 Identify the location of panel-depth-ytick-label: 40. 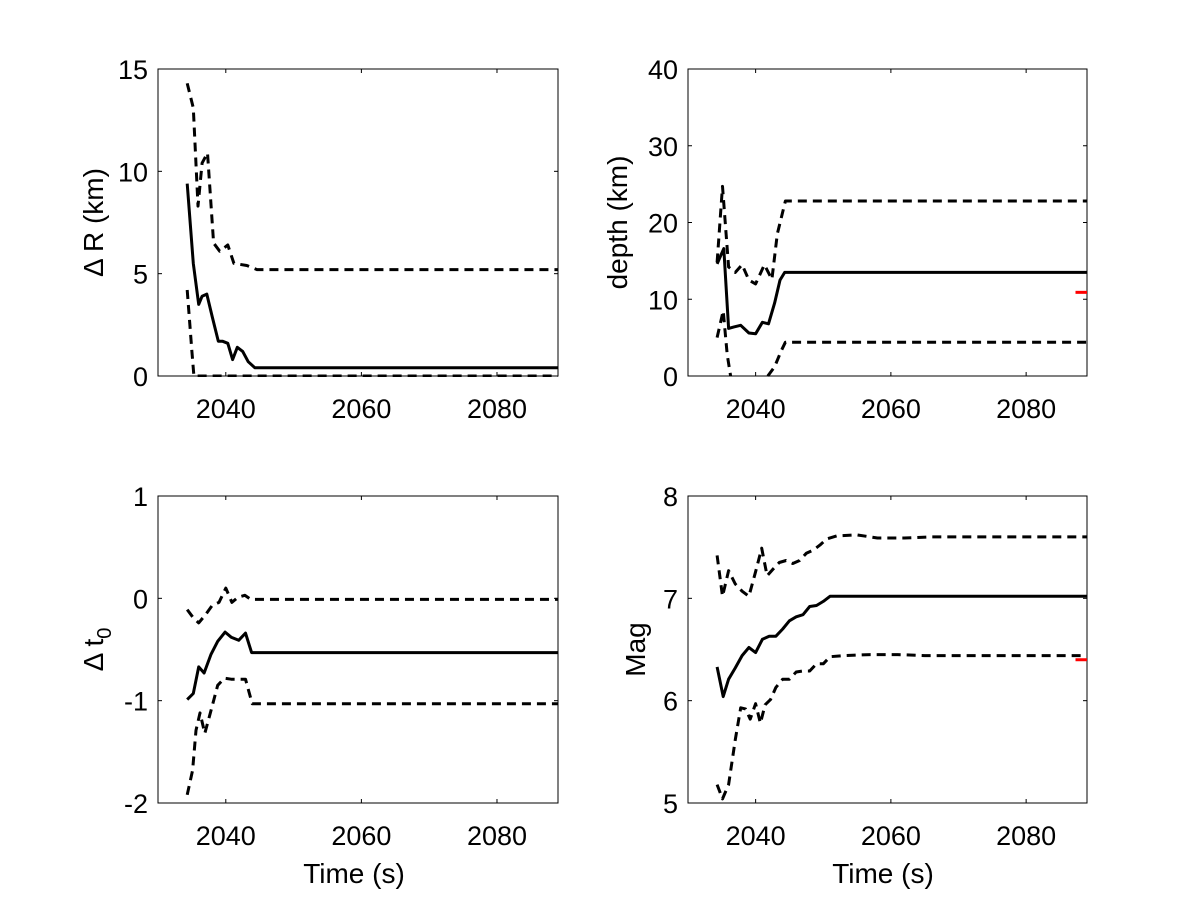
(663, 70).